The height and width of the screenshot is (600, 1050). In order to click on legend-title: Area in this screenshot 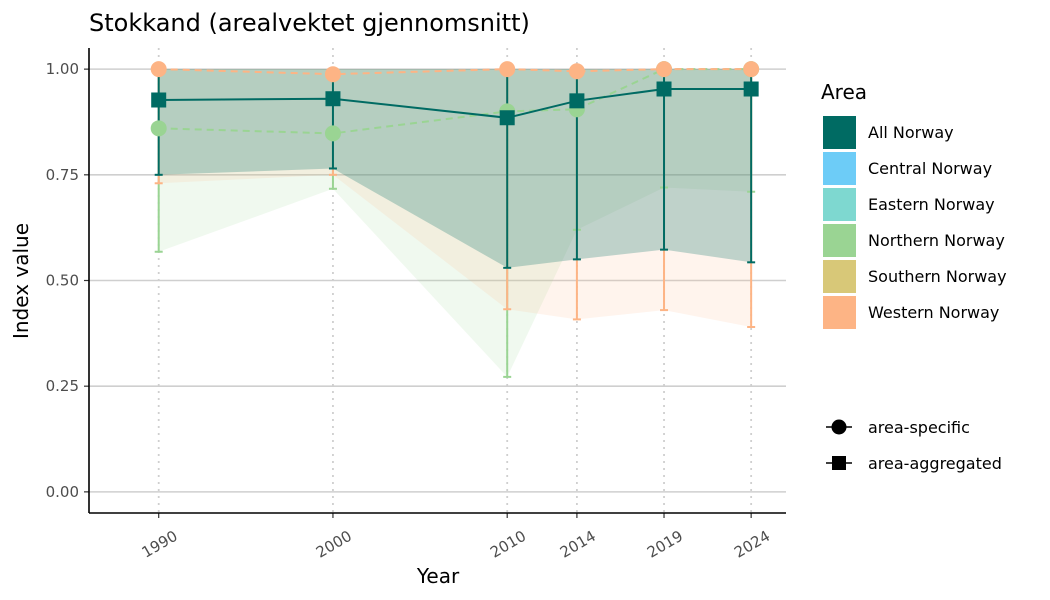, I will do `click(844, 92)`.